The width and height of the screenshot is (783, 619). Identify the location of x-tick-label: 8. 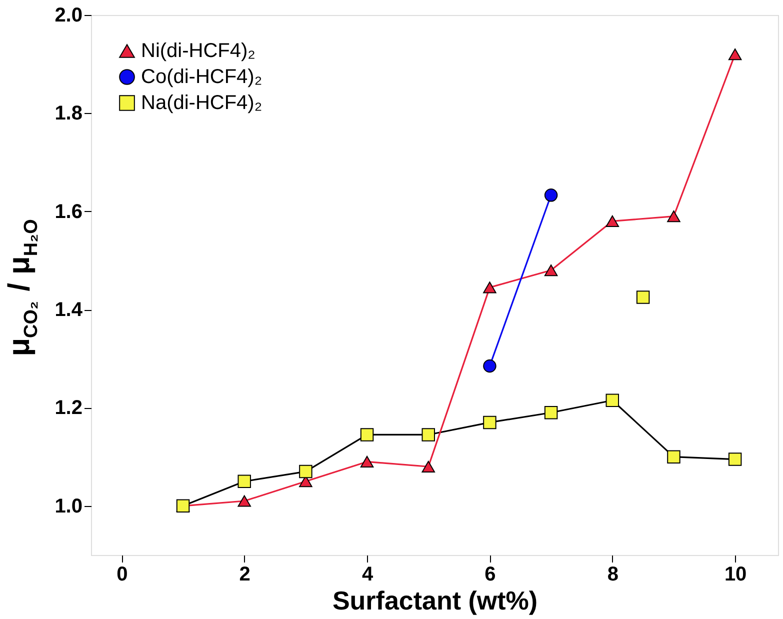
(612, 575).